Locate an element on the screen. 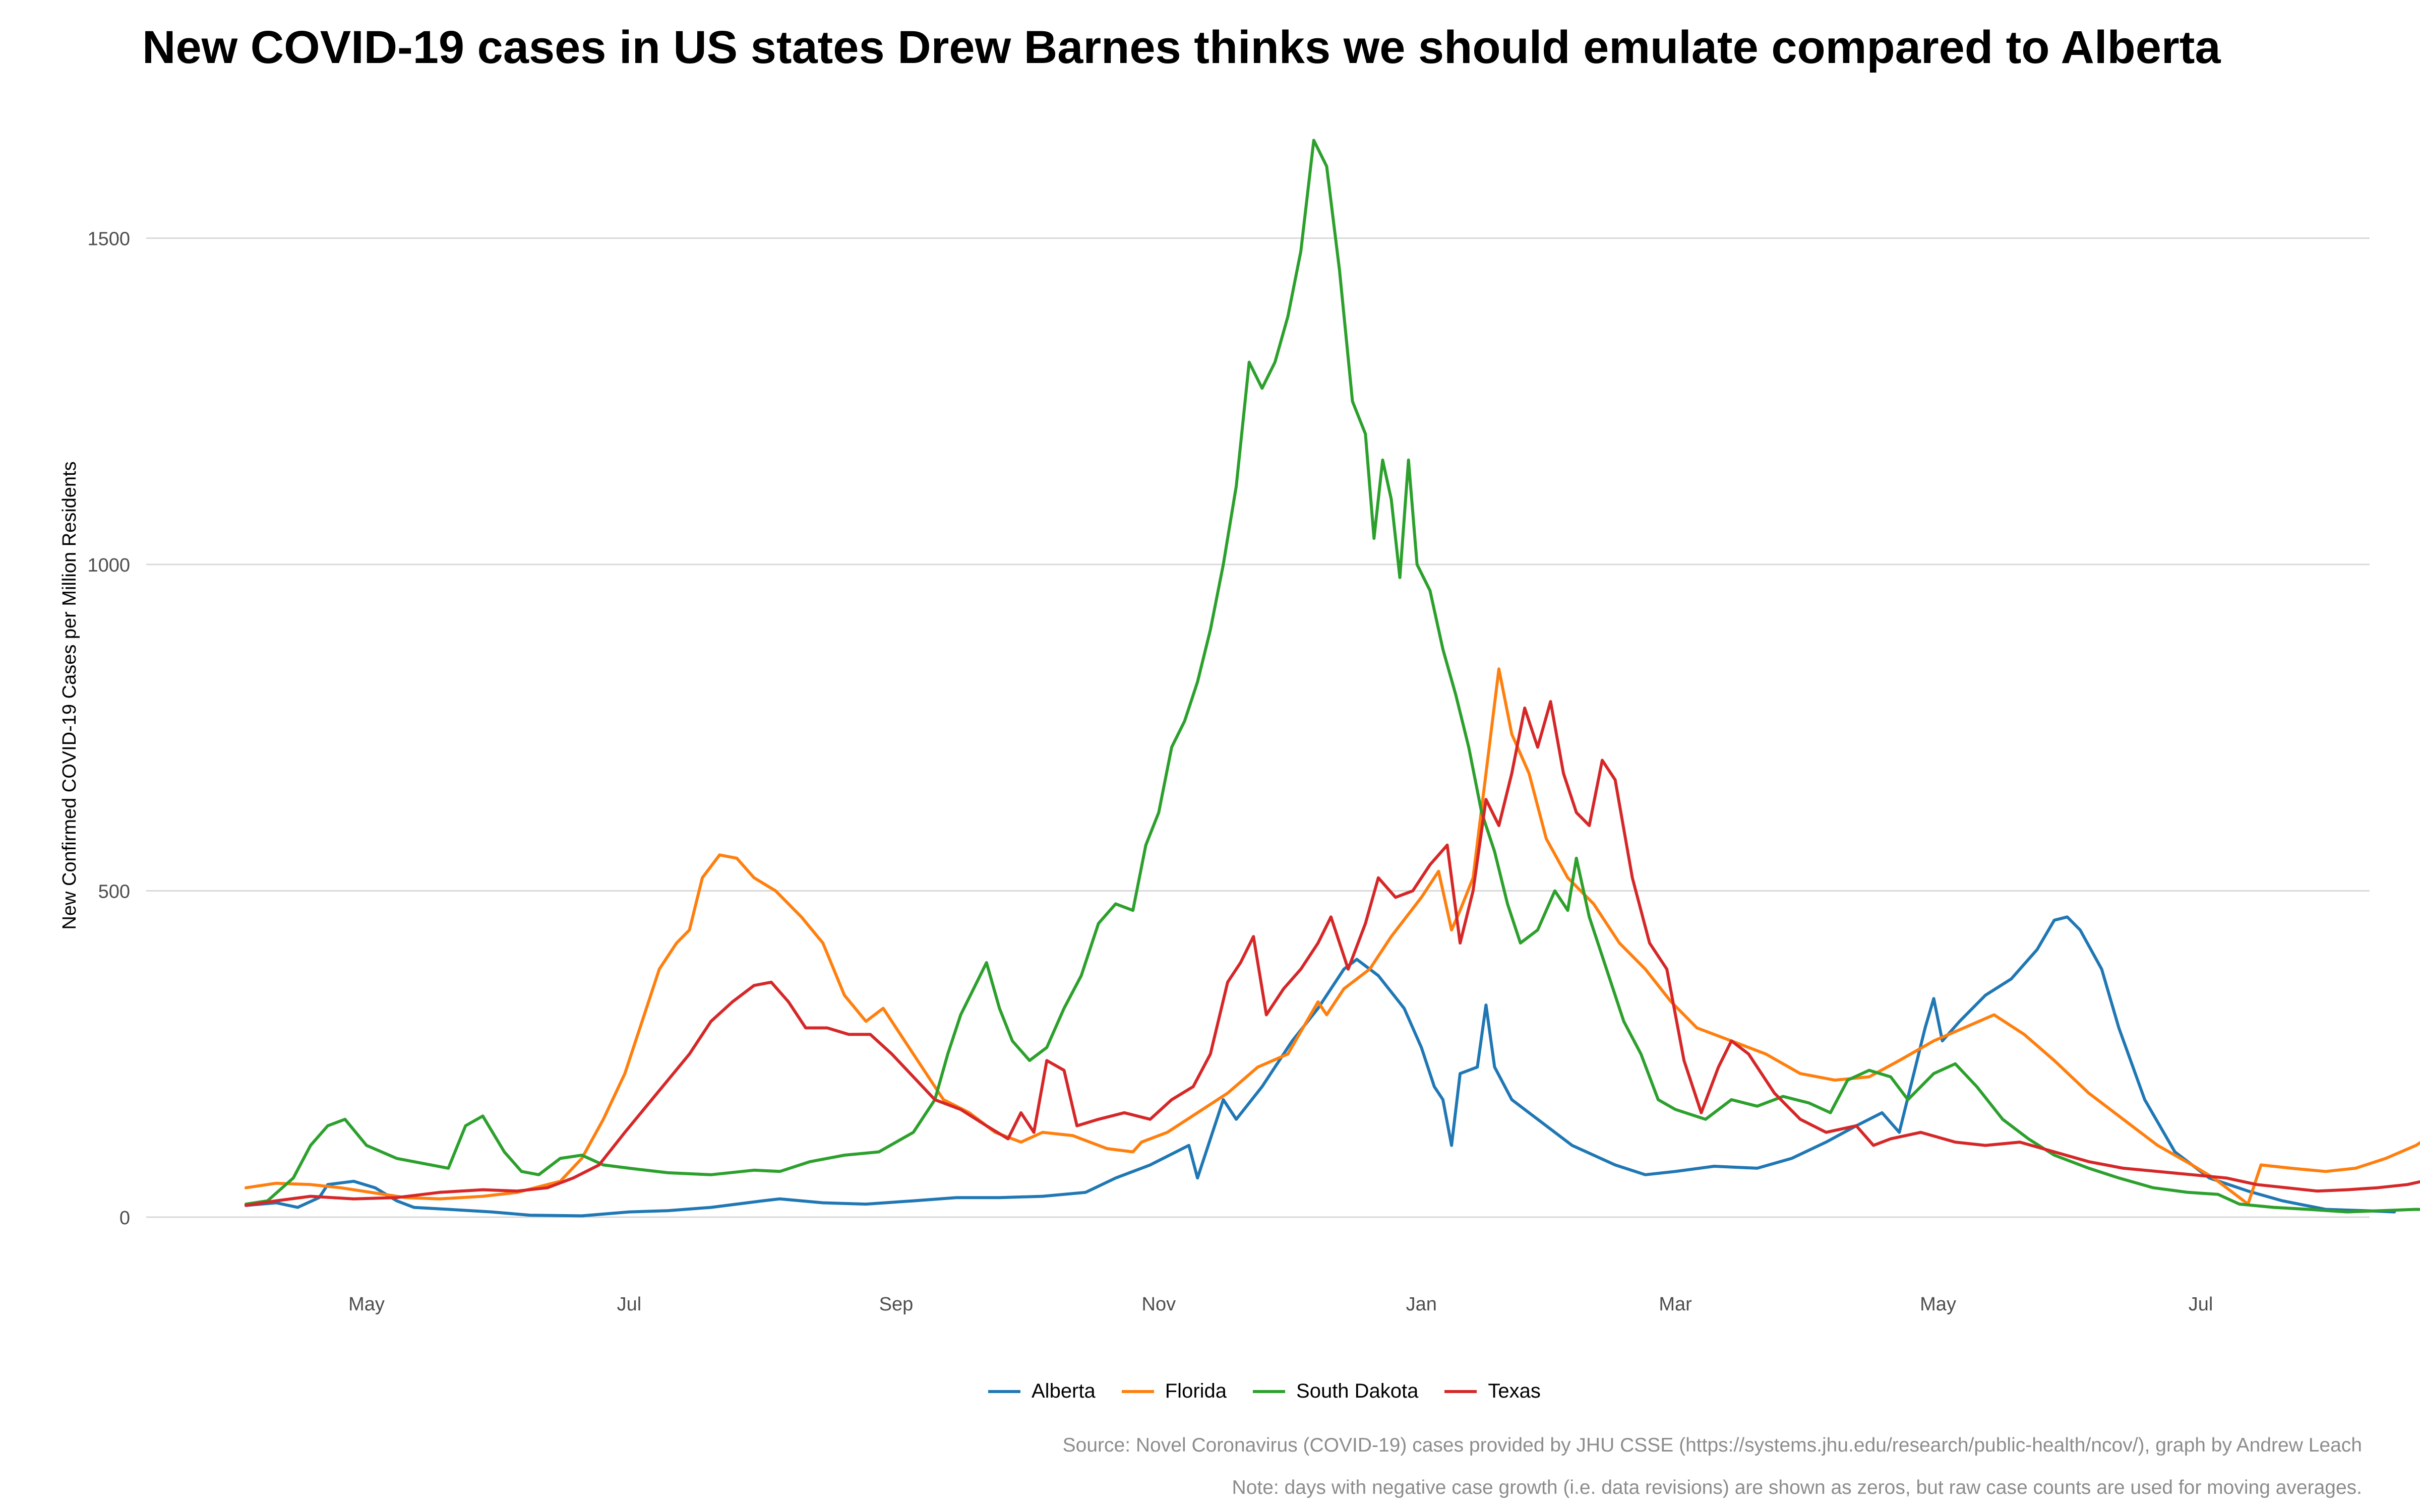  legend-item-texas: Texas is located at coordinates (1492, 1391).